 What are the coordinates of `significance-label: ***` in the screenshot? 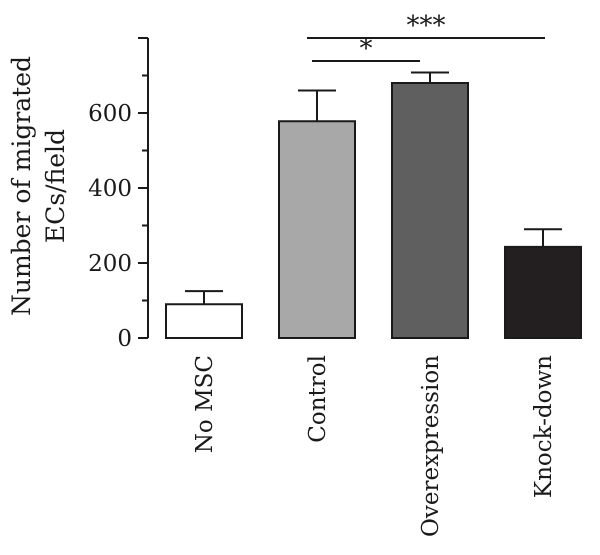 It's located at (426, 26).